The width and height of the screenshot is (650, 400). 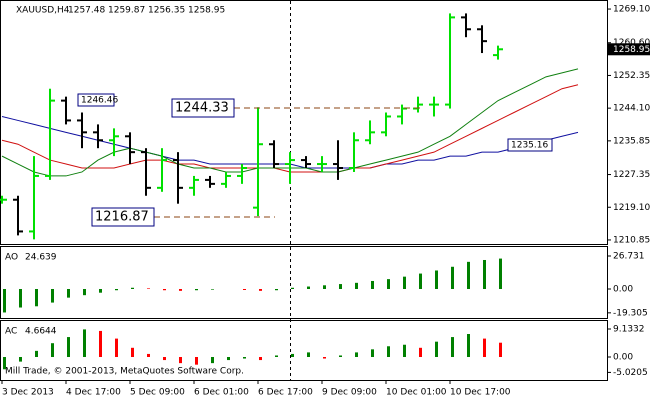 I want to click on indicator-name: AO, so click(x=11, y=258).